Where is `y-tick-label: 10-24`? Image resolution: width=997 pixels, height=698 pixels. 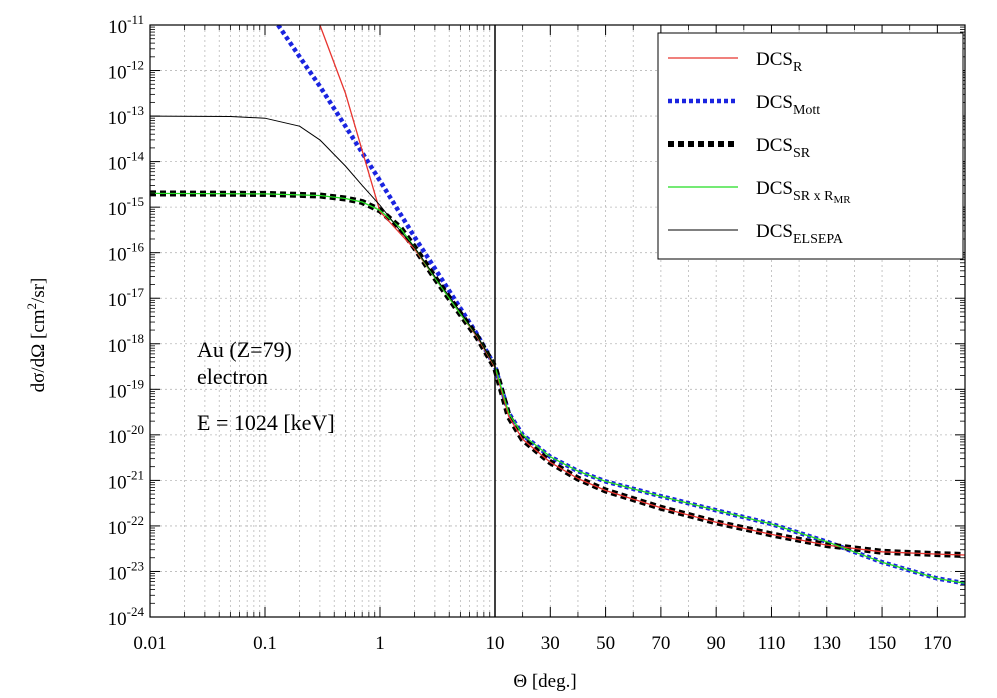
y-tick-label: 10-24 is located at coordinates (126, 617).